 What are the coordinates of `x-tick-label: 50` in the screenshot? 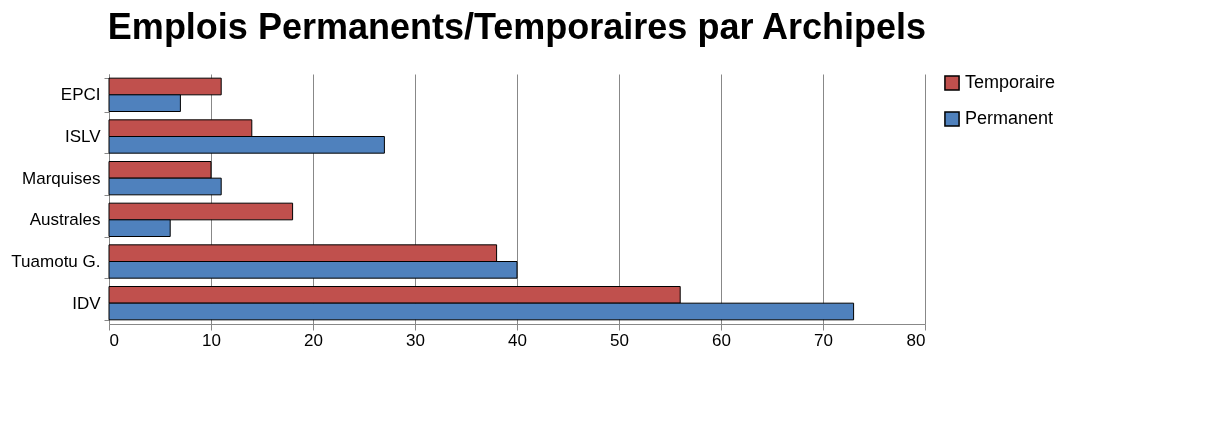 It's located at (619, 340).